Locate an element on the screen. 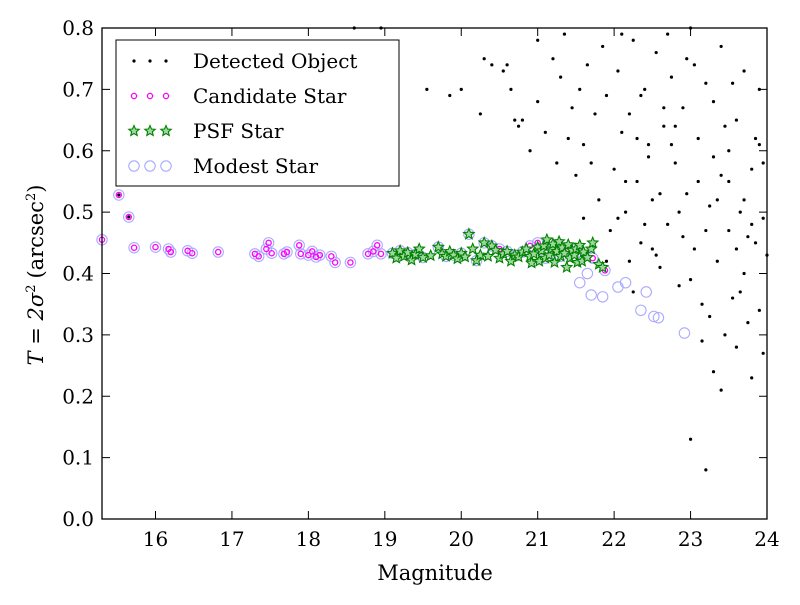 Image resolution: width=800 pixels, height=605 pixels. y-tick-label: 0.4 is located at coordinates (78, 274).